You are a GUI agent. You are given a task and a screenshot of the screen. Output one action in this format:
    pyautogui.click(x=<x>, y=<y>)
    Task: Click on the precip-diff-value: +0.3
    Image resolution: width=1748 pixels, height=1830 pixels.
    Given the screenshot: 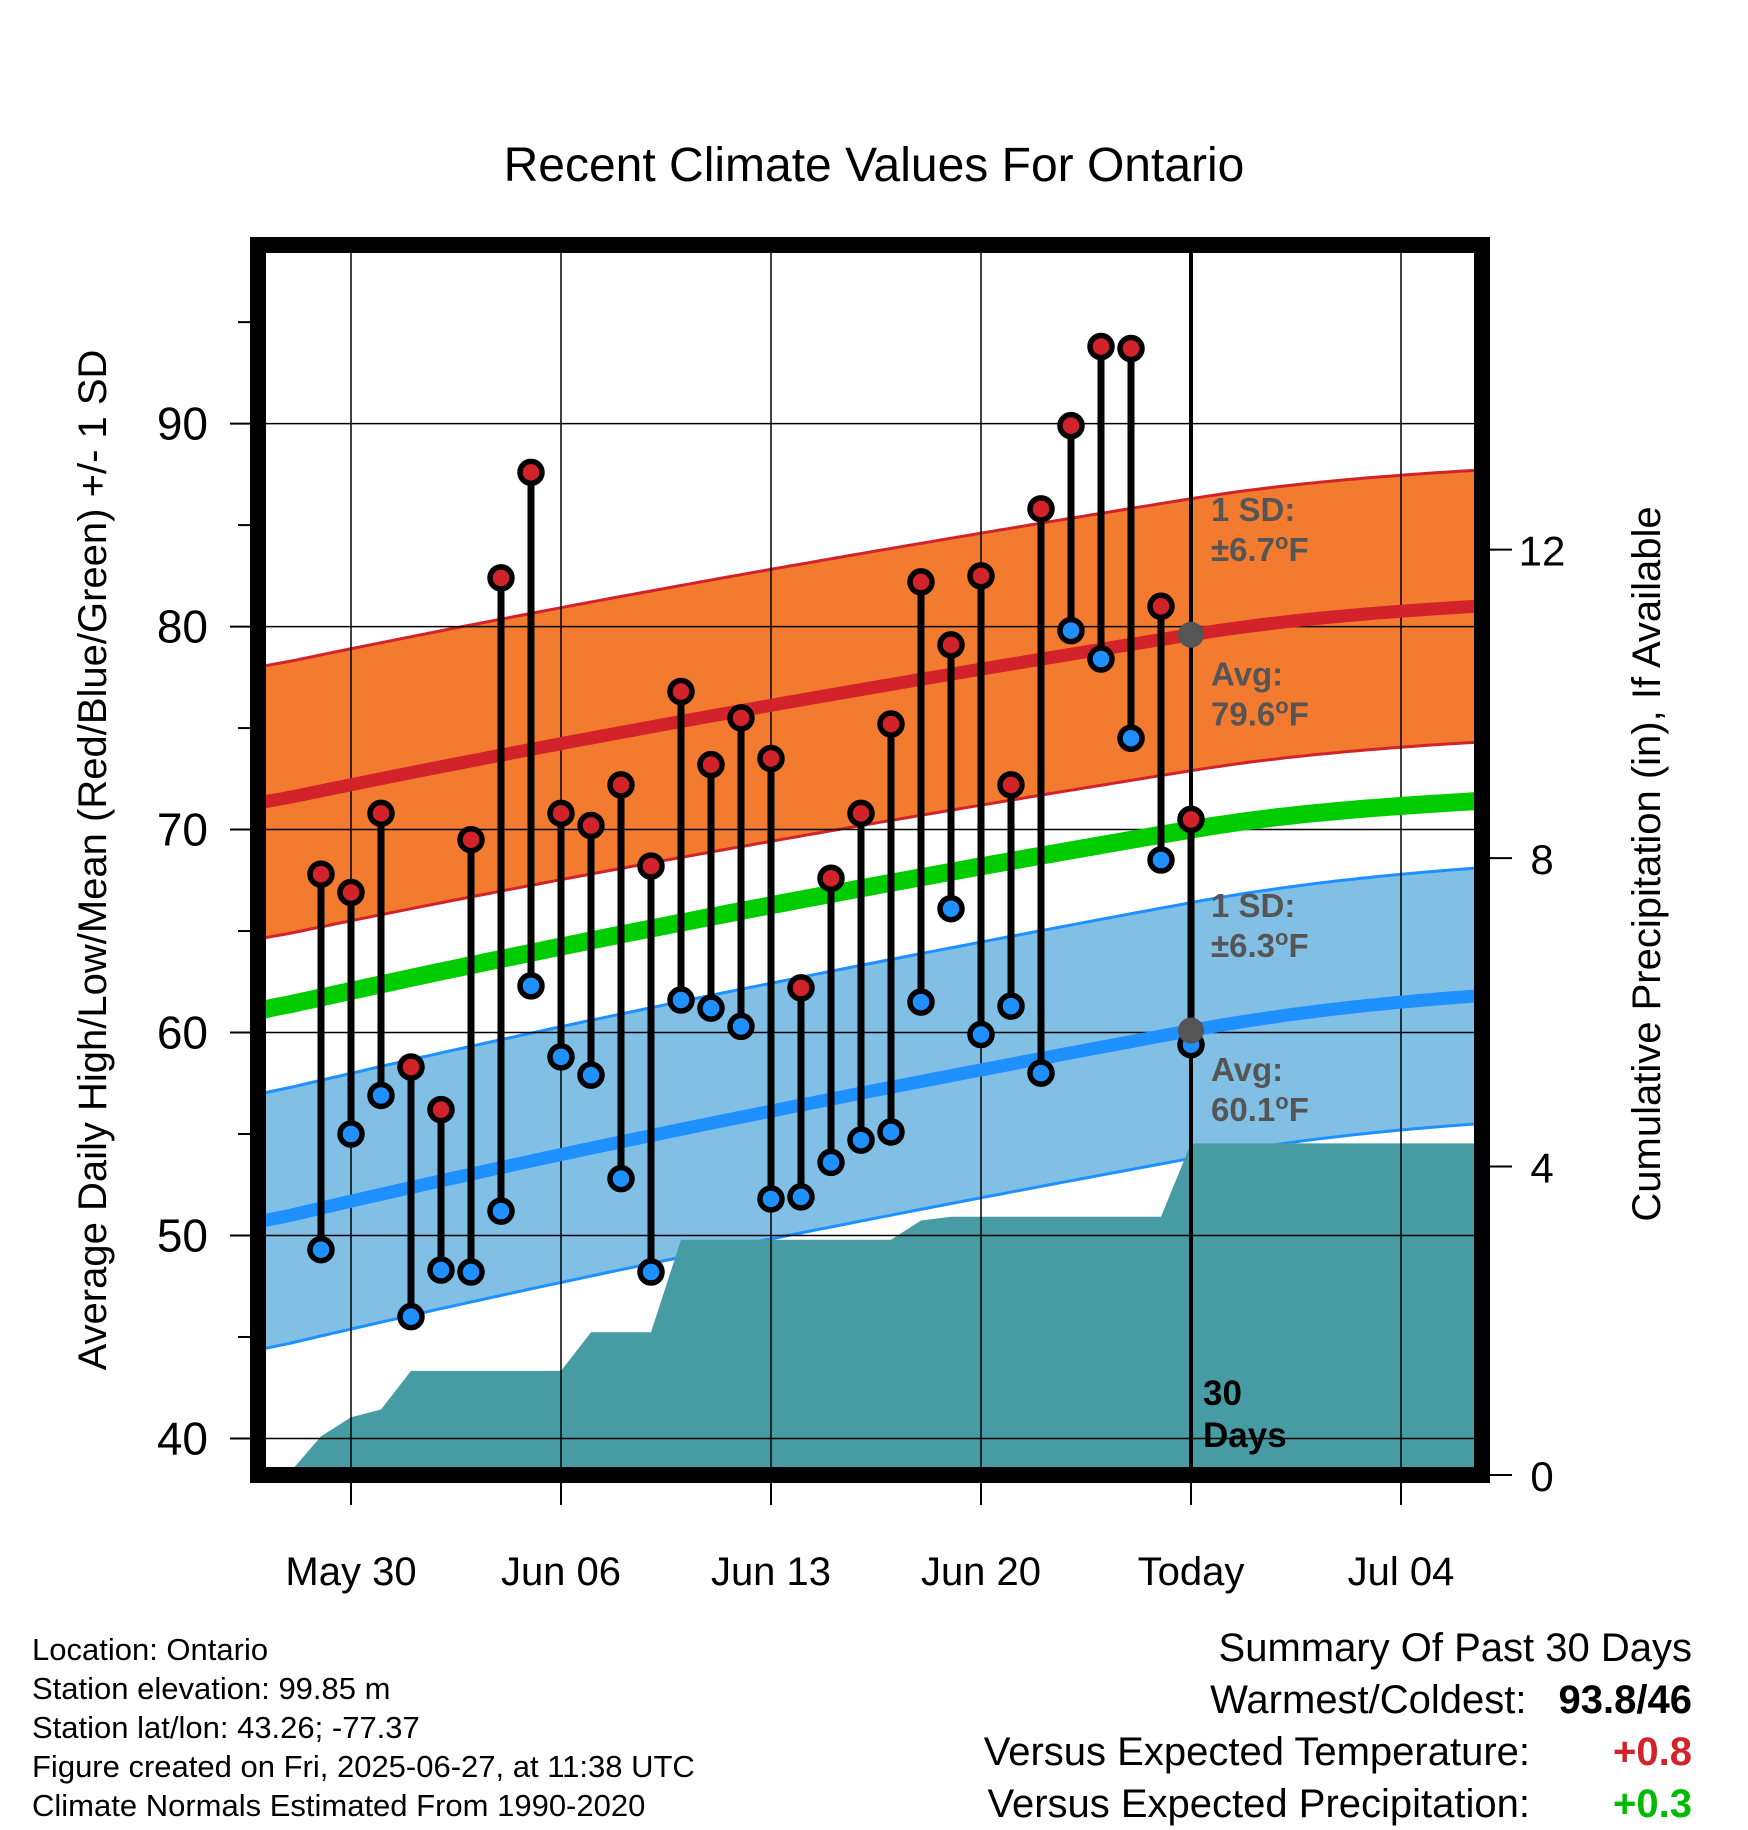 What is the action you would take?
    pyautogui.click(x=1652, y=1804)
    